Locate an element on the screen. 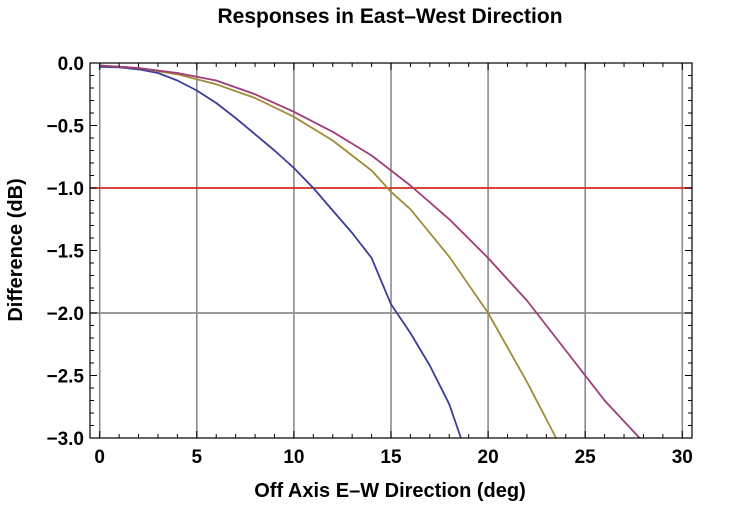 This screenshot has height=506, width=729. x-tick-label: 25 is located at coordinates (586, 457).